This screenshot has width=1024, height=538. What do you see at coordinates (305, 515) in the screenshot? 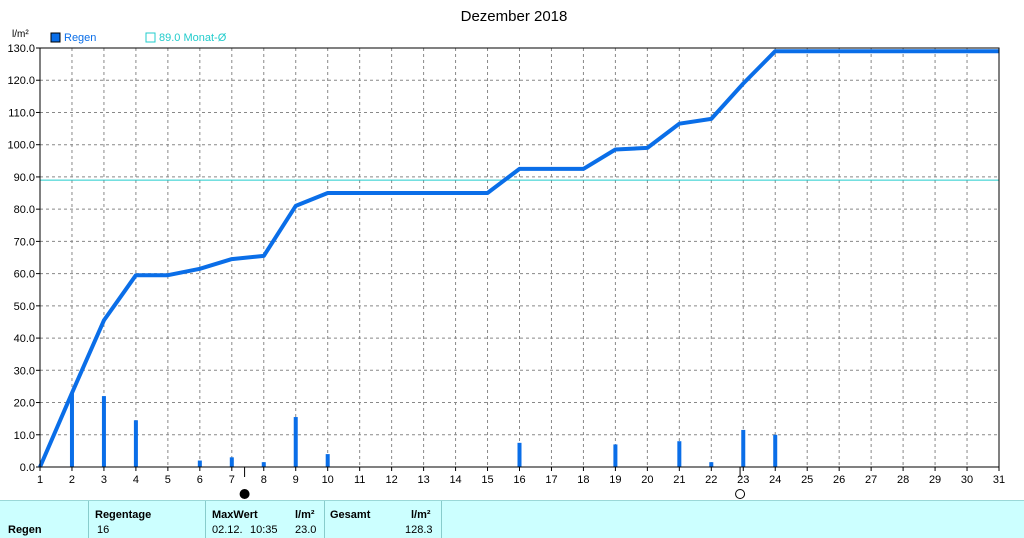
I see `maxwert-unit: l/m²` at bounding box center [305, 515].